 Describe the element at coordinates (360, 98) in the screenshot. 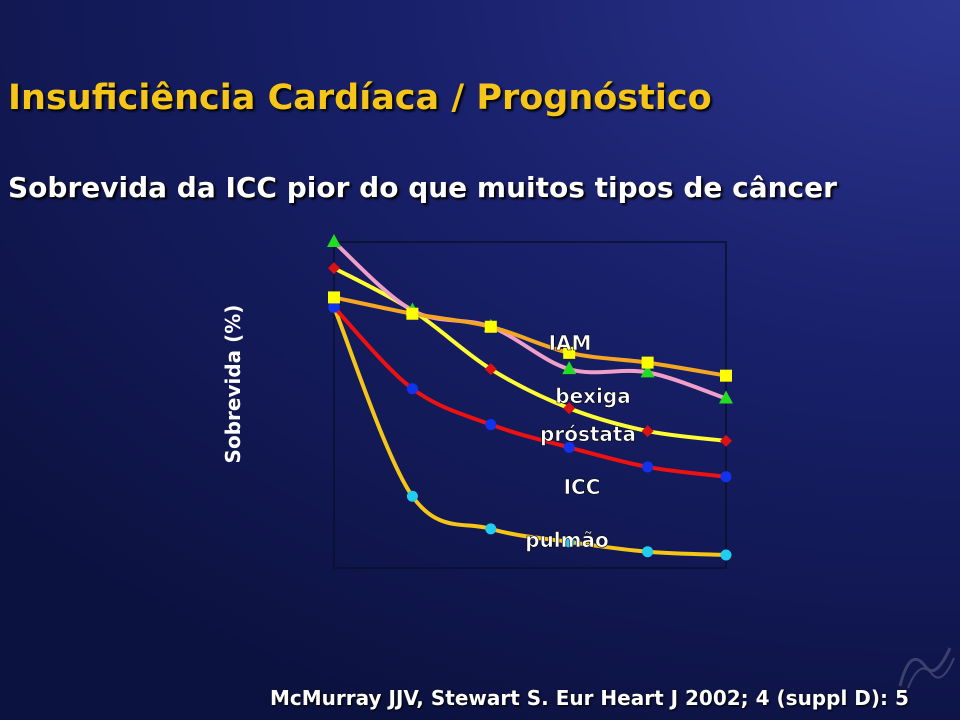

I see `slide-title: Insuficiência Cardíaca / Prognóstico` at that location.